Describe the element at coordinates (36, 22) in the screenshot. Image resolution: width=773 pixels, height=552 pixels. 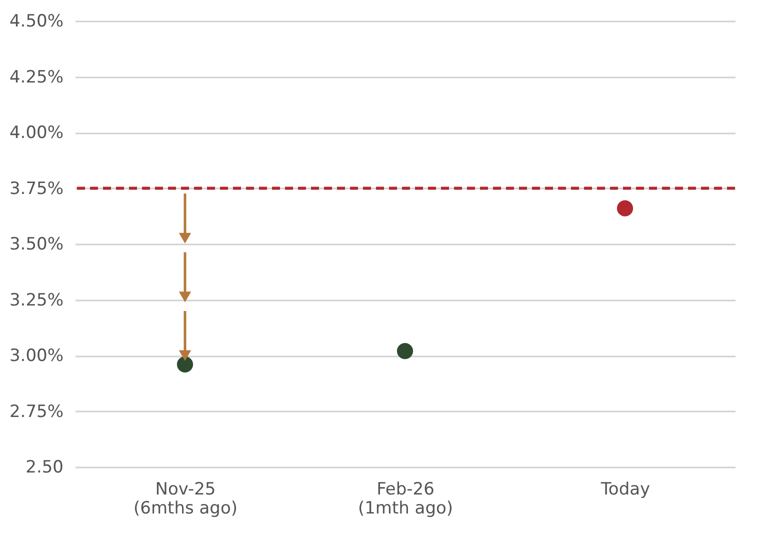
I see `y-tick-label: 4.50%` at that location.